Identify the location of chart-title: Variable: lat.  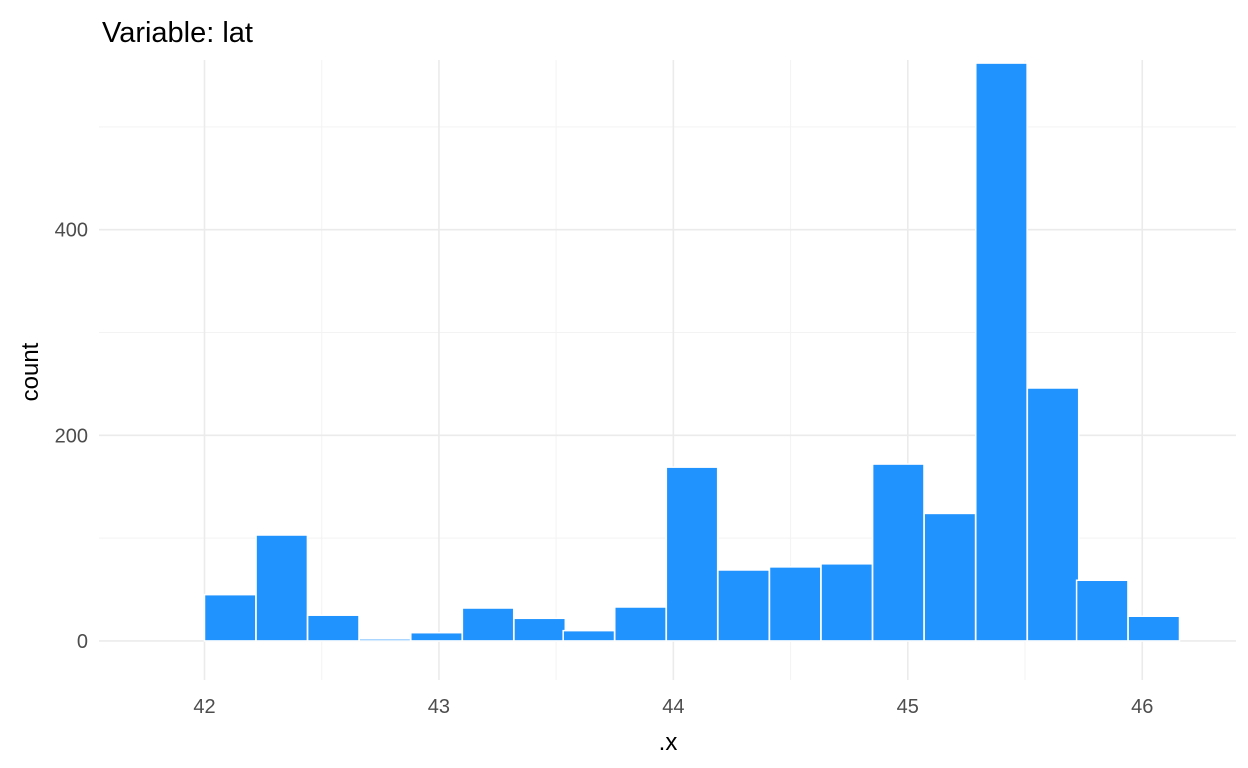
(177, 33).